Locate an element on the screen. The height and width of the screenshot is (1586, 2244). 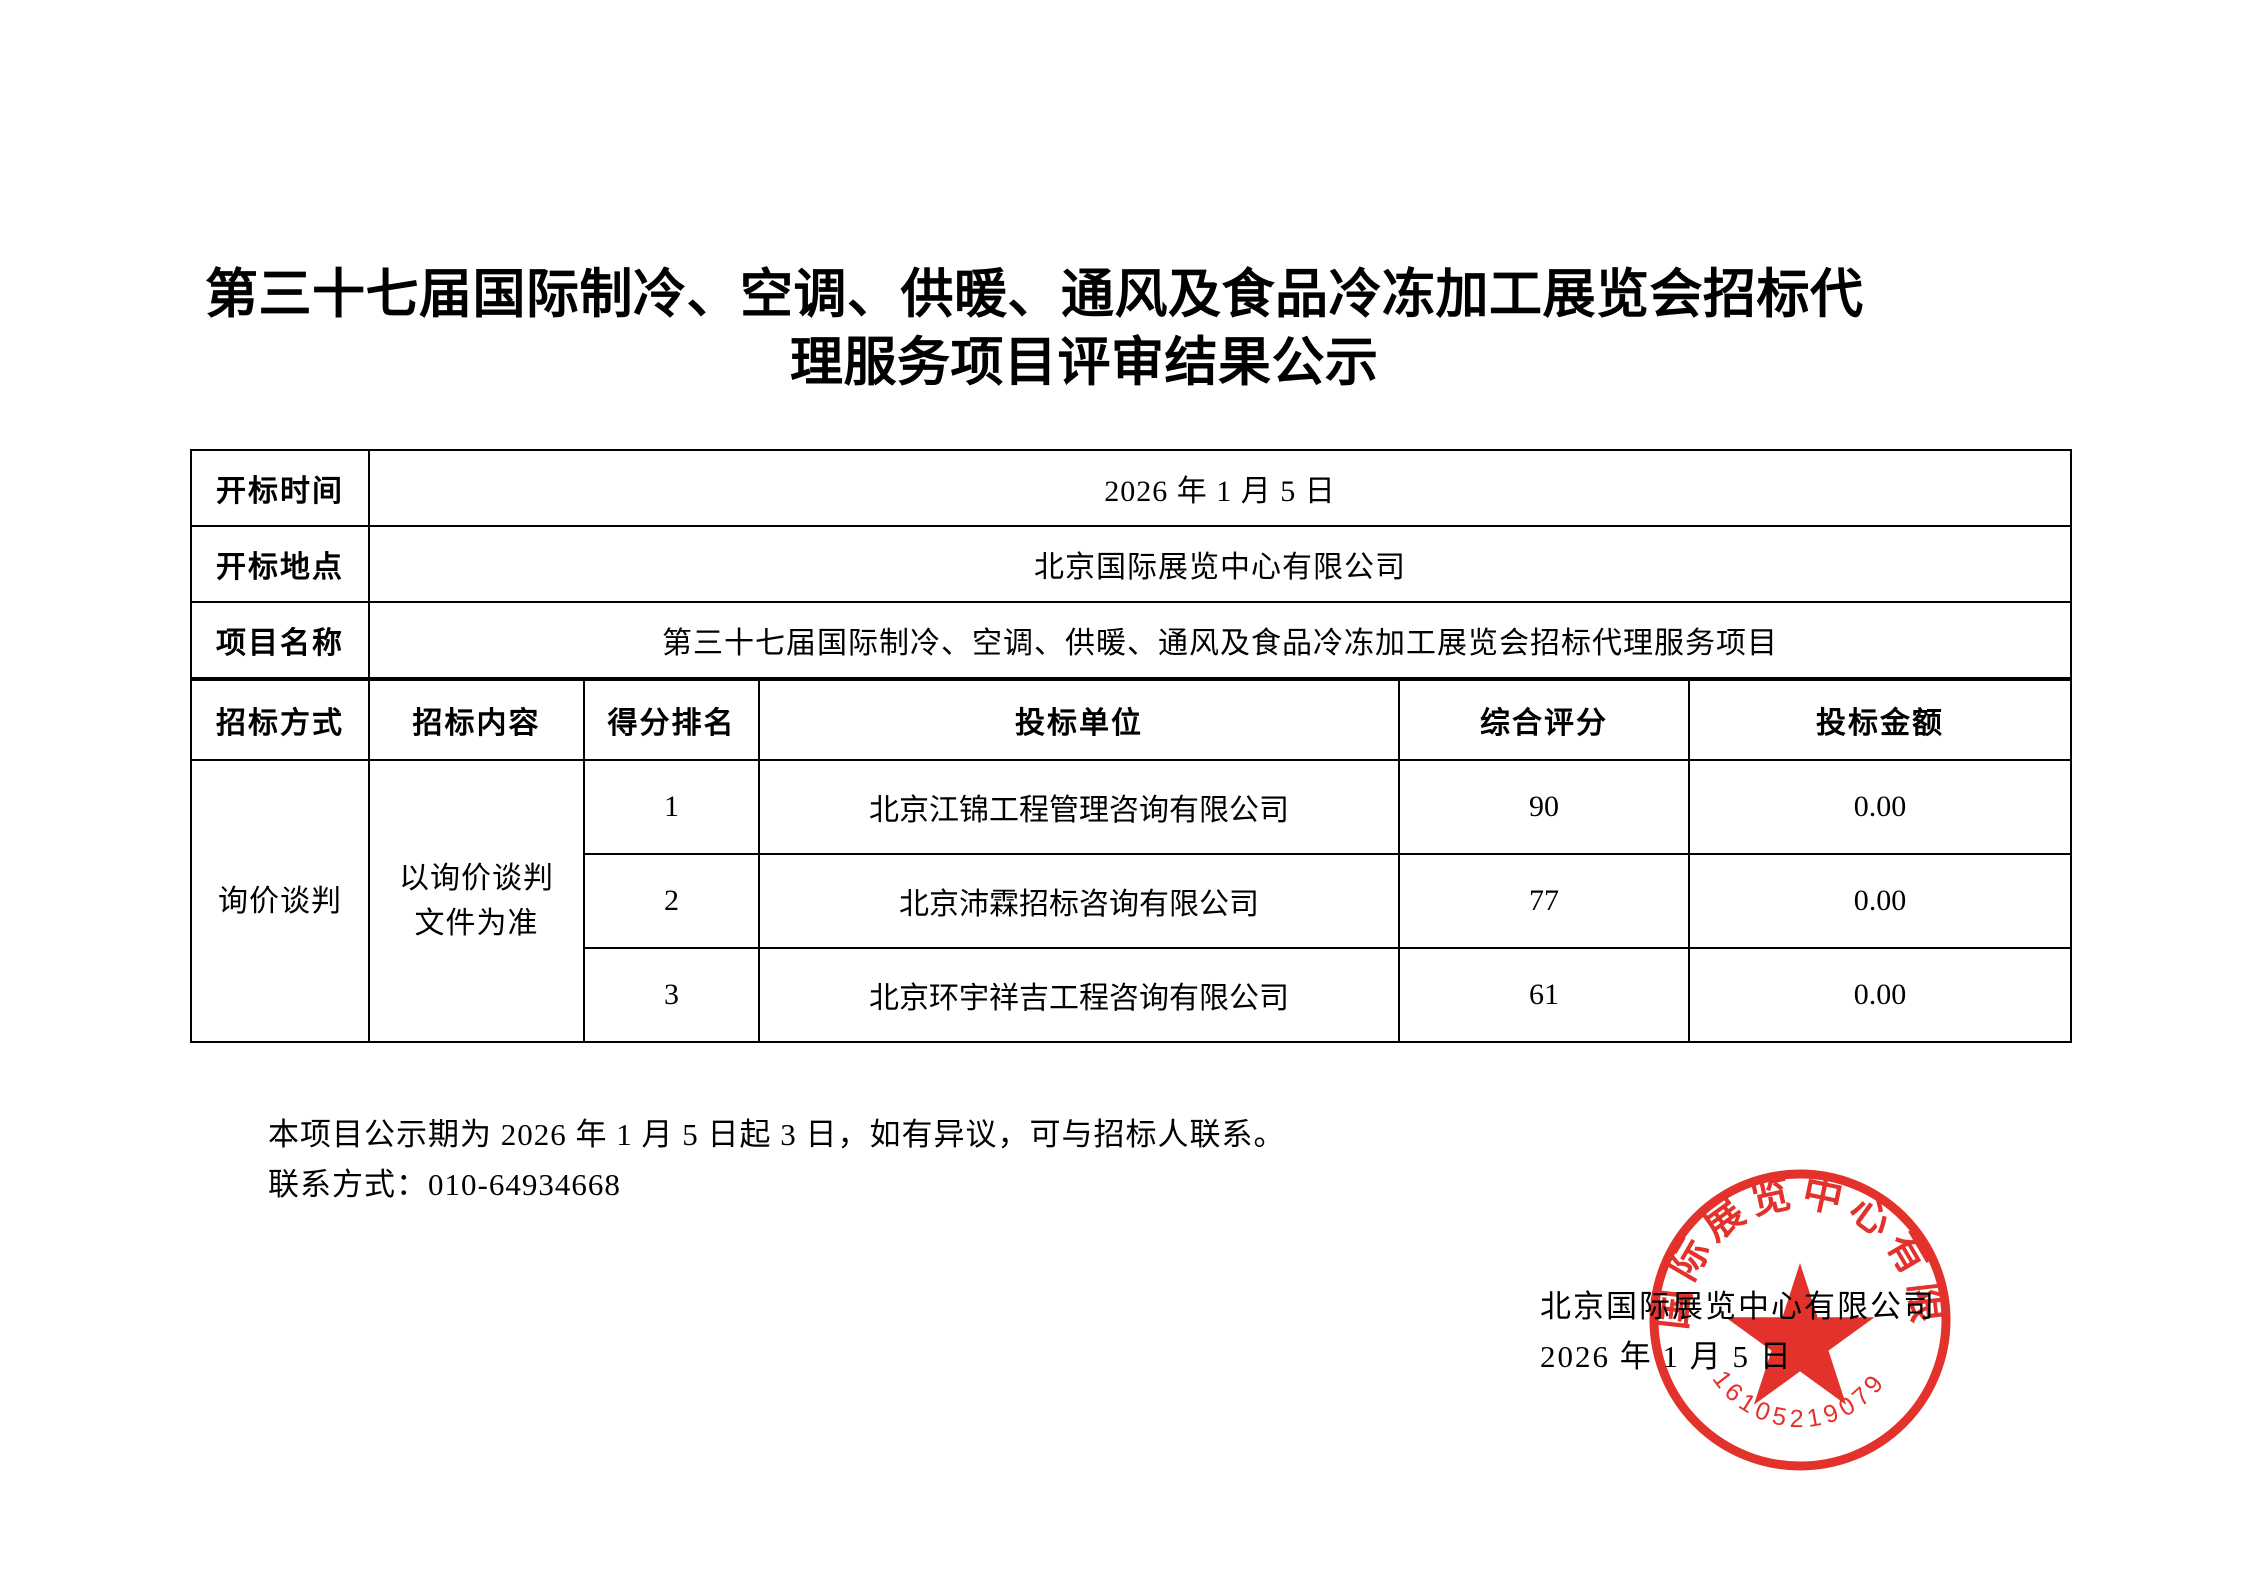
info-label-project-name: 项目名称 is located at coordinates (280, 640).